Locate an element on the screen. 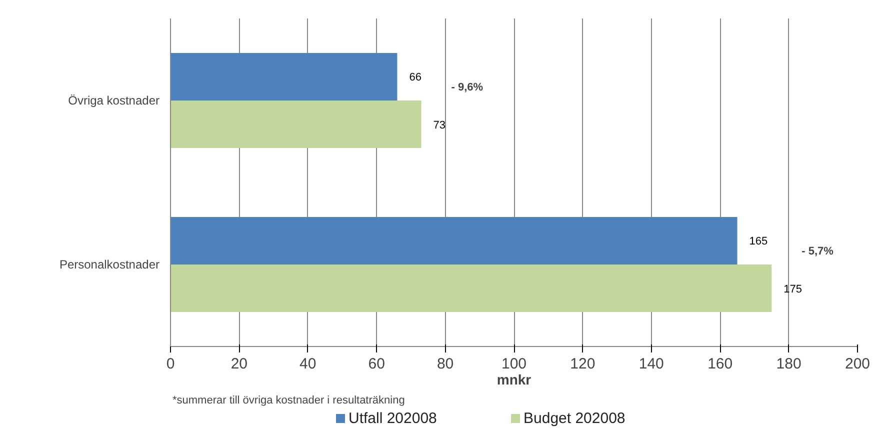 The image size is (893, 432). data-label: 175 is located at coordinates (793, 289).